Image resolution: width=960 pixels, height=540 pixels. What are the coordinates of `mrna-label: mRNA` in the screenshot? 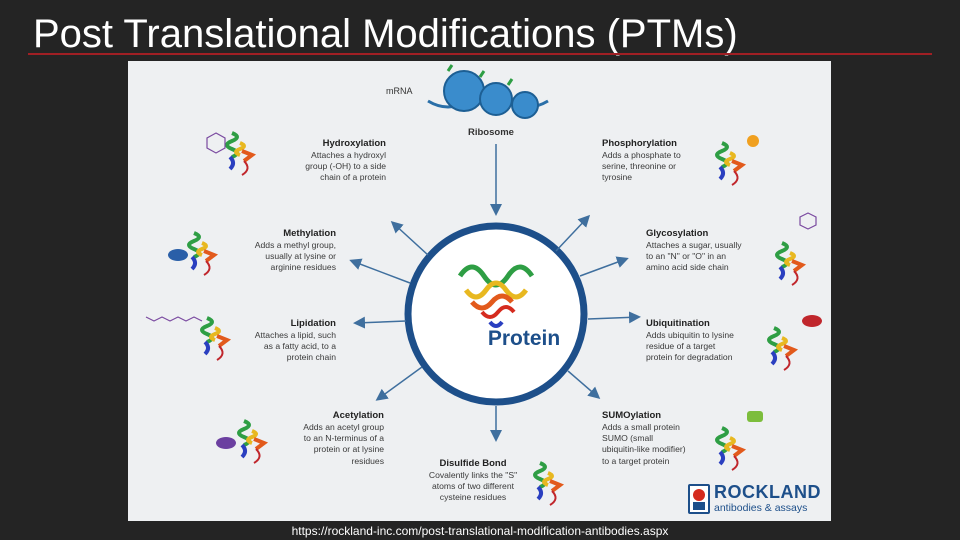 It's located at (399, 91).